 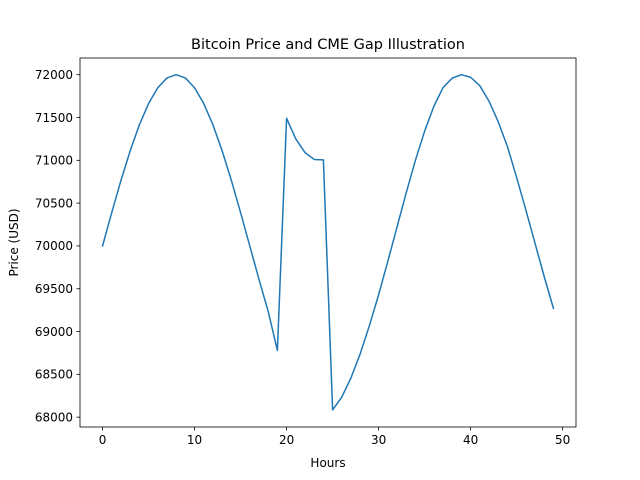 What do you see at coordinates (286, 440) in the screenshot?
I see `x-tick-label: 20` at bounding box center [286, 440].